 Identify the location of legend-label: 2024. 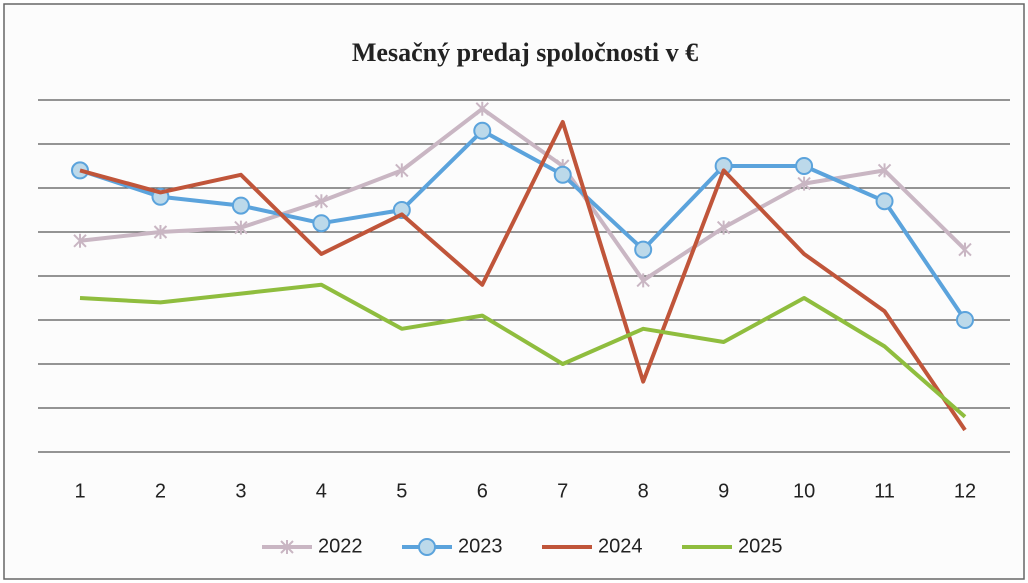
(620, 546).